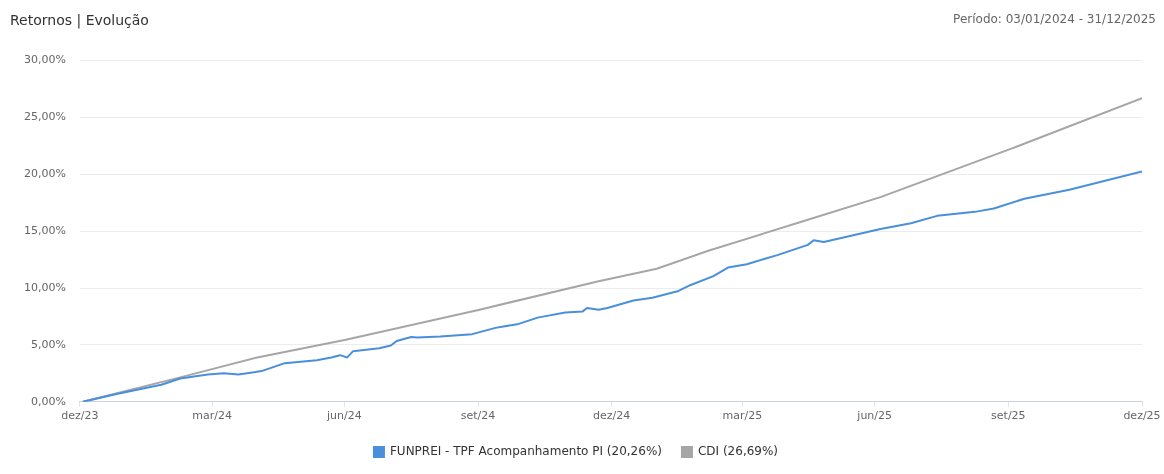  I want to click on x-tick-label: mar/25, so click(742, 416).